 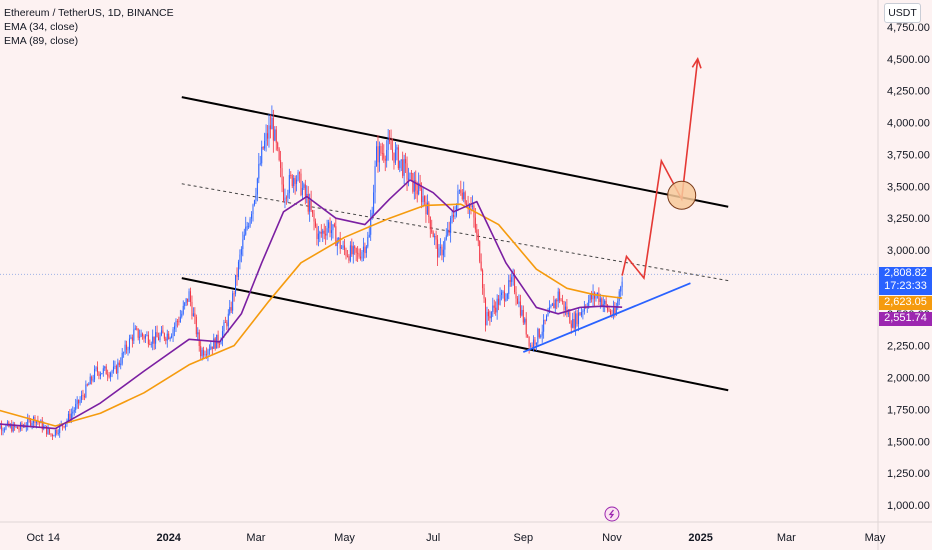 I want to click on lightning-icon, so click(x=611, y=514).